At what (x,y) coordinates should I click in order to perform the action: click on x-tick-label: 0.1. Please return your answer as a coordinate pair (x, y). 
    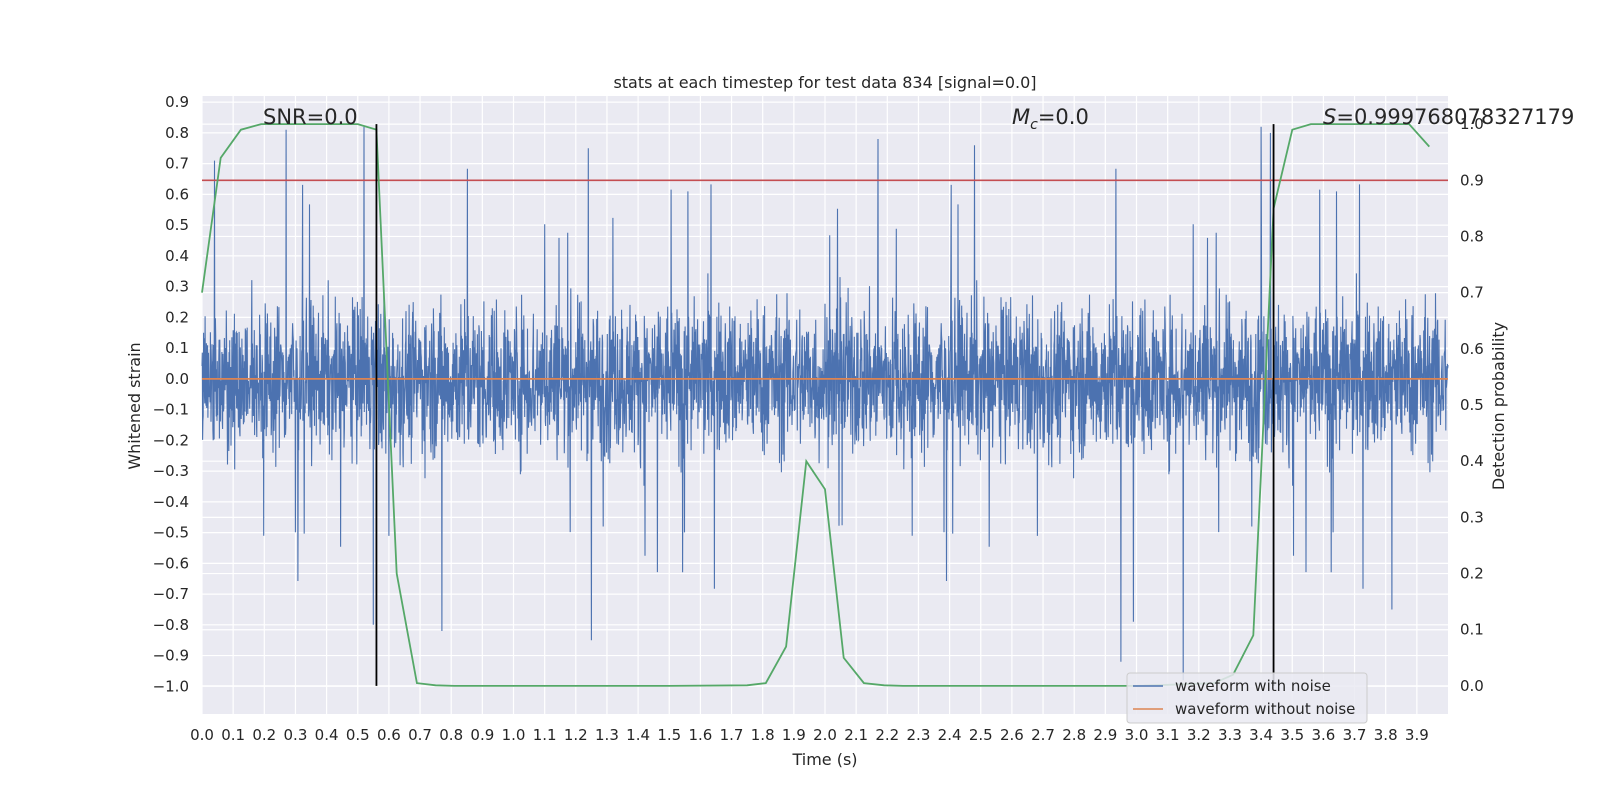
    Looking at the image, I should click on (233, 735).